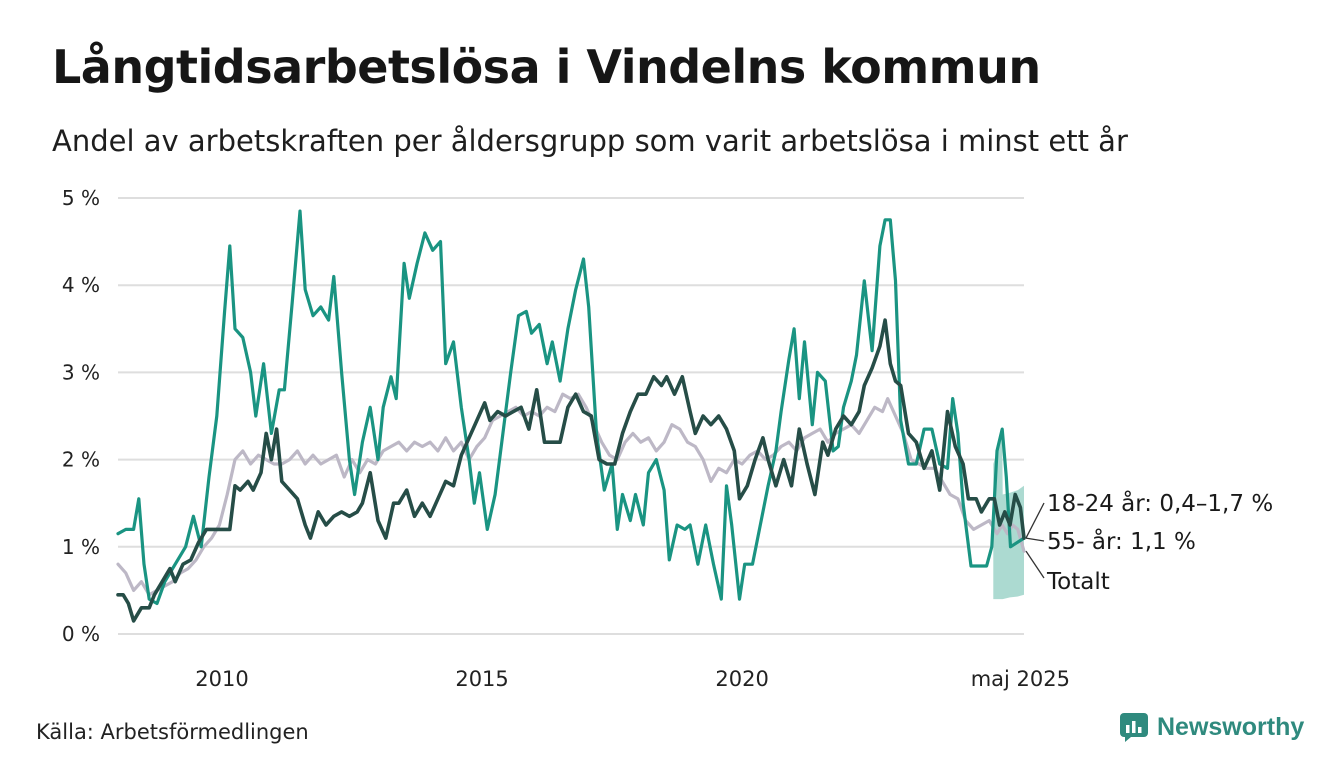 This screenshot has height=780, width=1340. What do you see at coordinates (81, 460) in the screenshot?
I see `y-tick-label: 2 %` at bounding box center [81, 460].